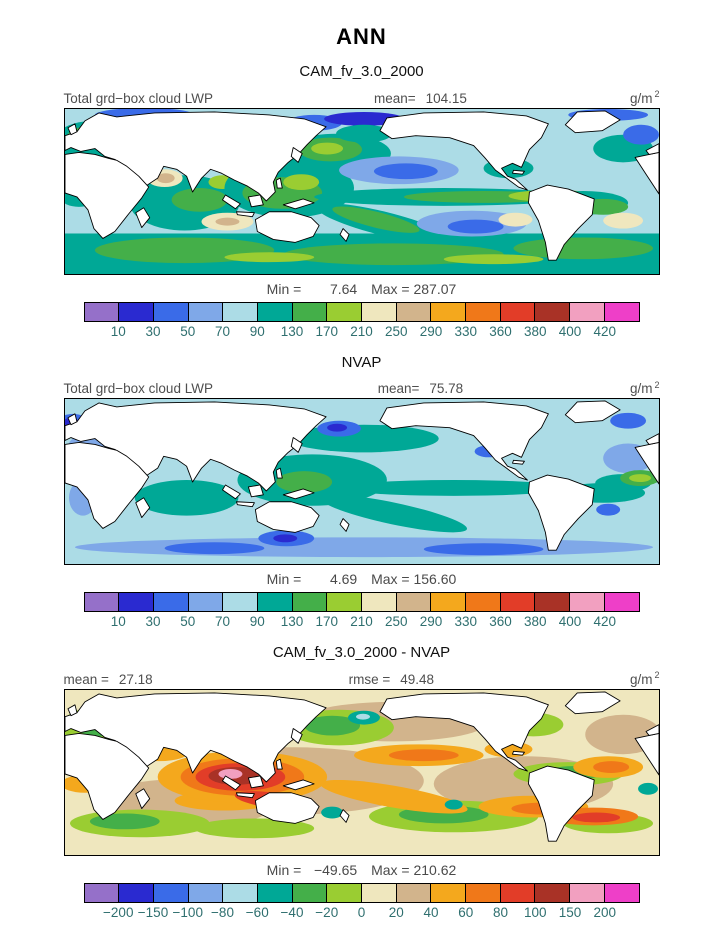  What do you see at coordinates (369, 679) in the screenshot?
I see `rmse-label: rmse =` at bounding box center [369, 679].